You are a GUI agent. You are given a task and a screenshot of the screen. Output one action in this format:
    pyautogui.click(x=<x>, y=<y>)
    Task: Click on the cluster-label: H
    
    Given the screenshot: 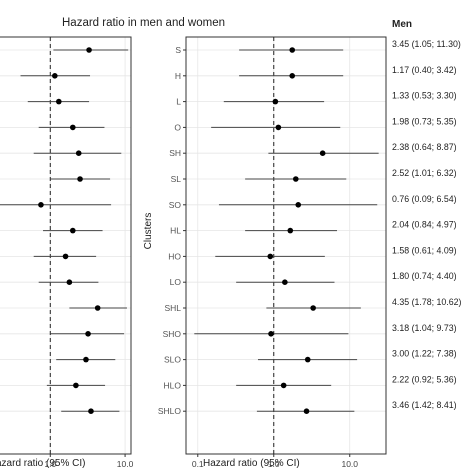 What is the action you would take?
    pyautogui.click(x=178, y=76)
    